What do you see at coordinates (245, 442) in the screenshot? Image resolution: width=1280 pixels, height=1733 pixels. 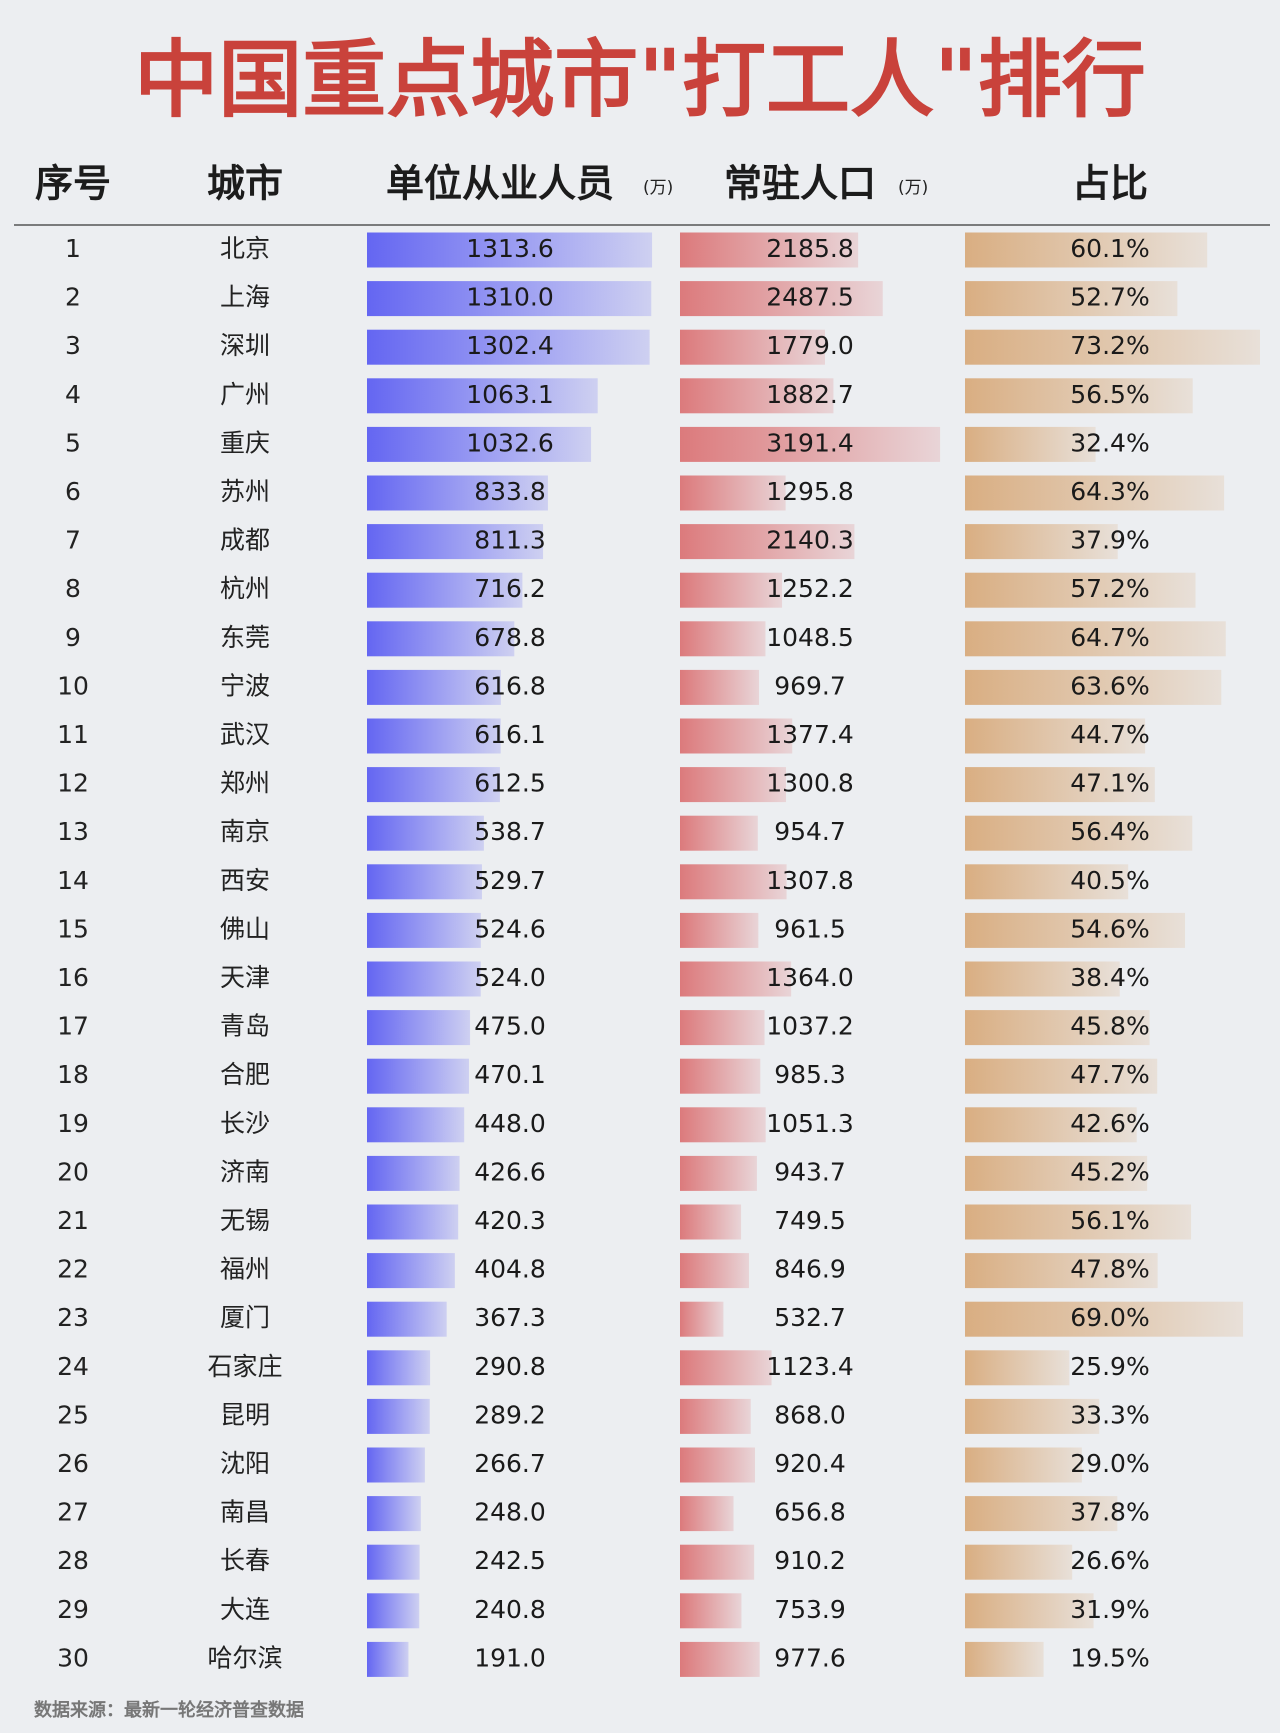 I see `city: 重庆` at bounding box center [245, 442].